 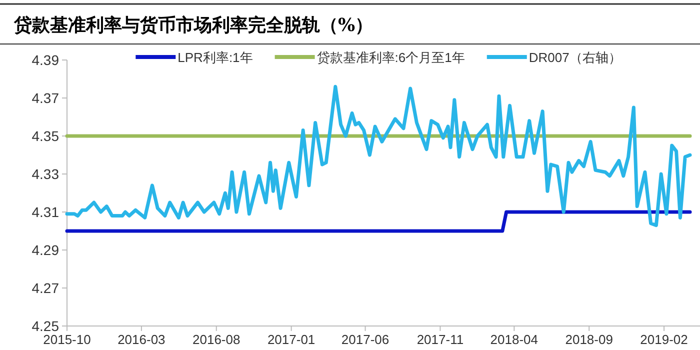 I want to click on x-tick-label: 2017-06, so click(x=365, y=339).